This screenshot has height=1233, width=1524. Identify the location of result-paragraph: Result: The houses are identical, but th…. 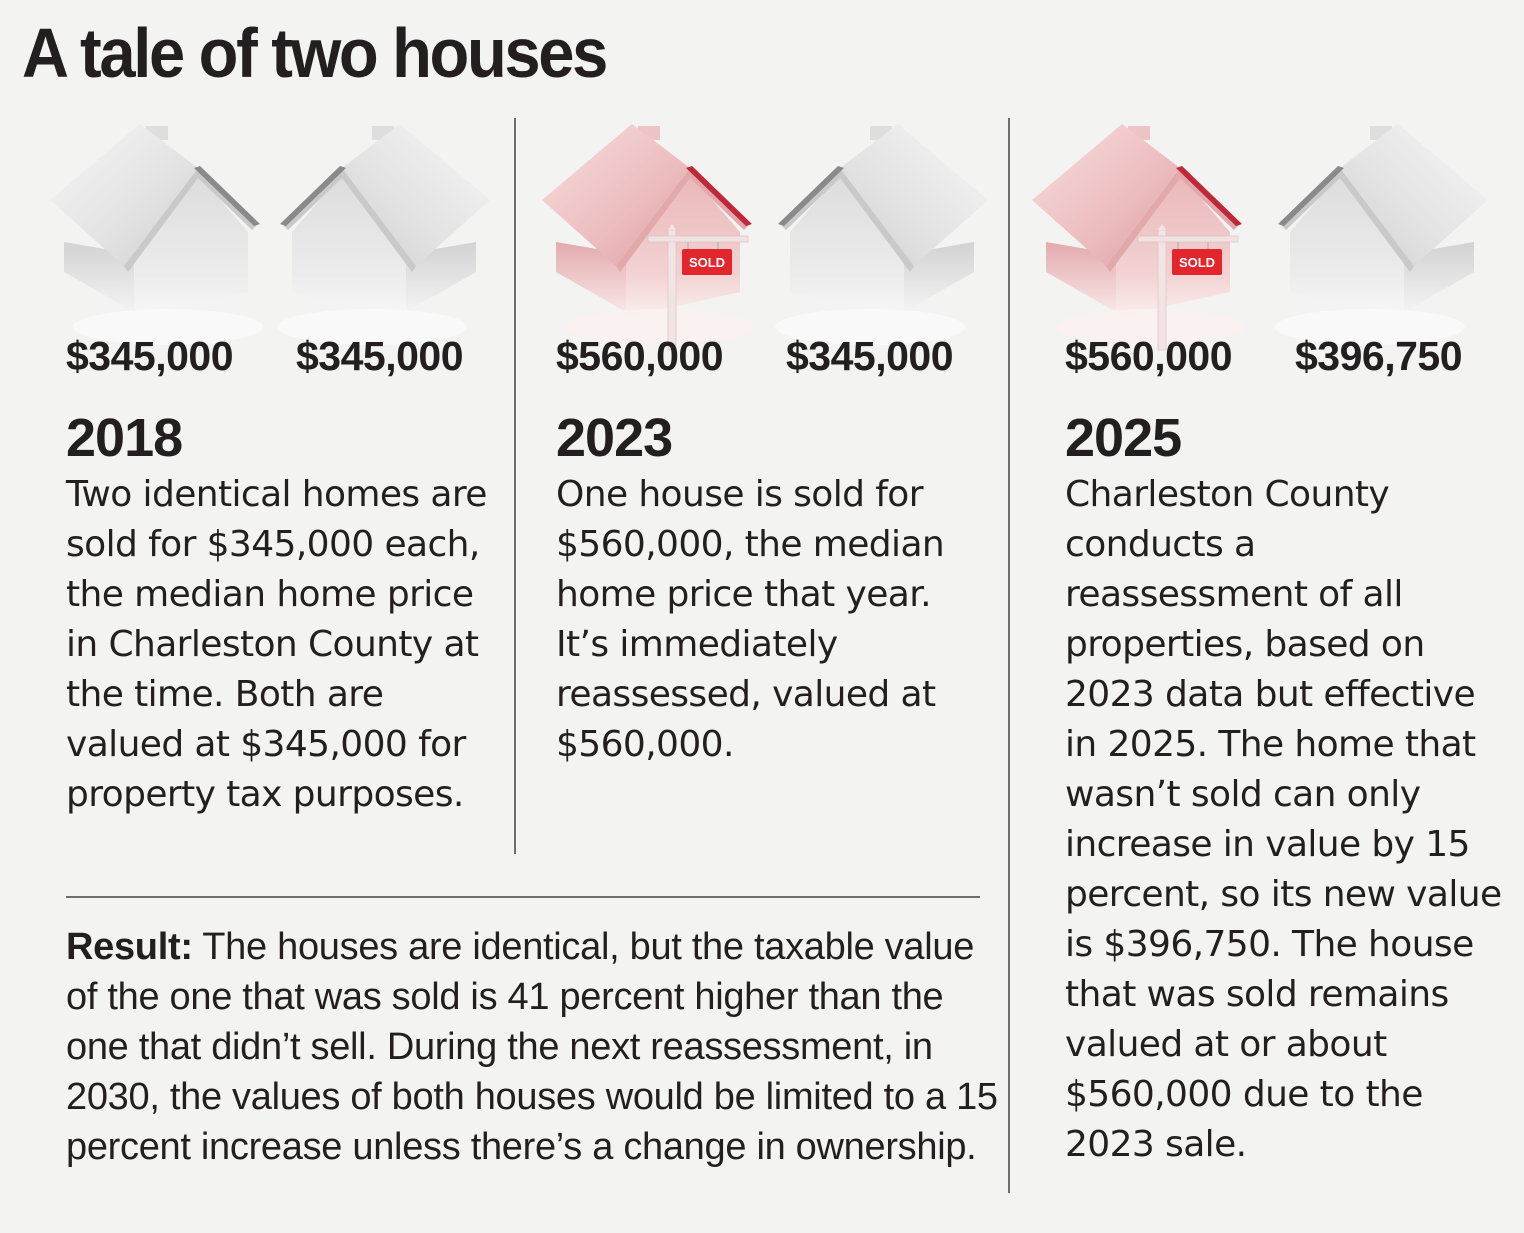
(536, 1047).